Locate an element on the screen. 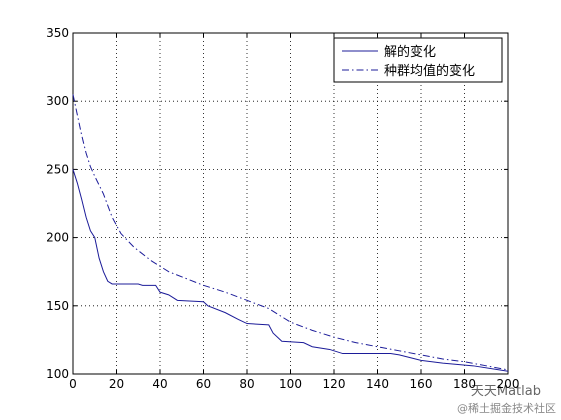 This screenshot has width=561, height=420. x-tick-label: 80 is located at coordinates (246, 384).